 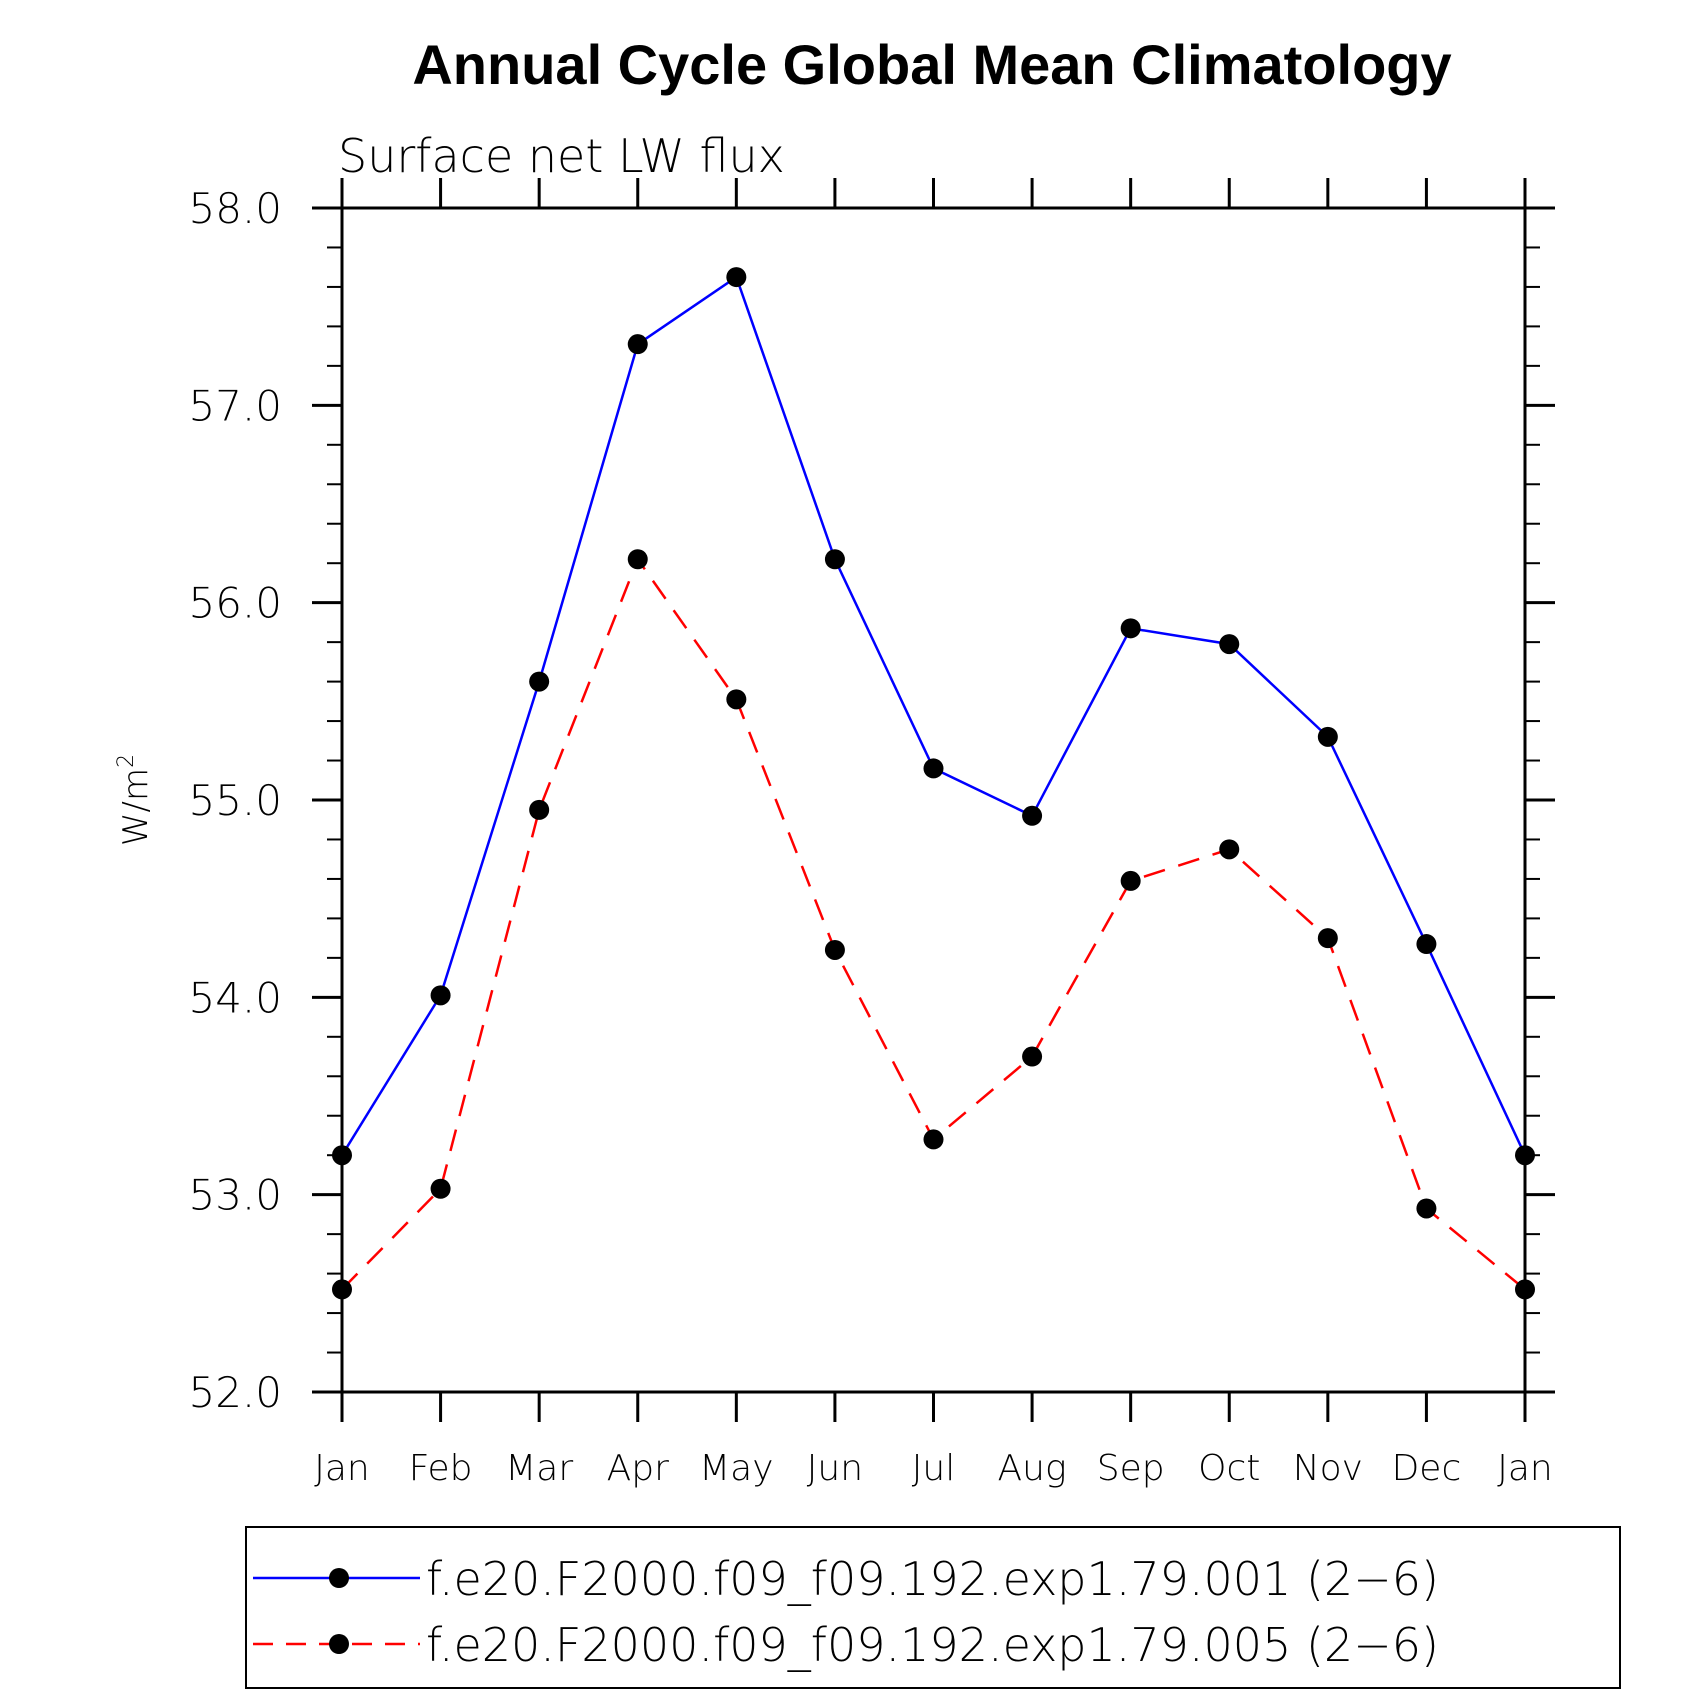 I want to click on x-tick-label: Apr, so click(x=638, y=1468).